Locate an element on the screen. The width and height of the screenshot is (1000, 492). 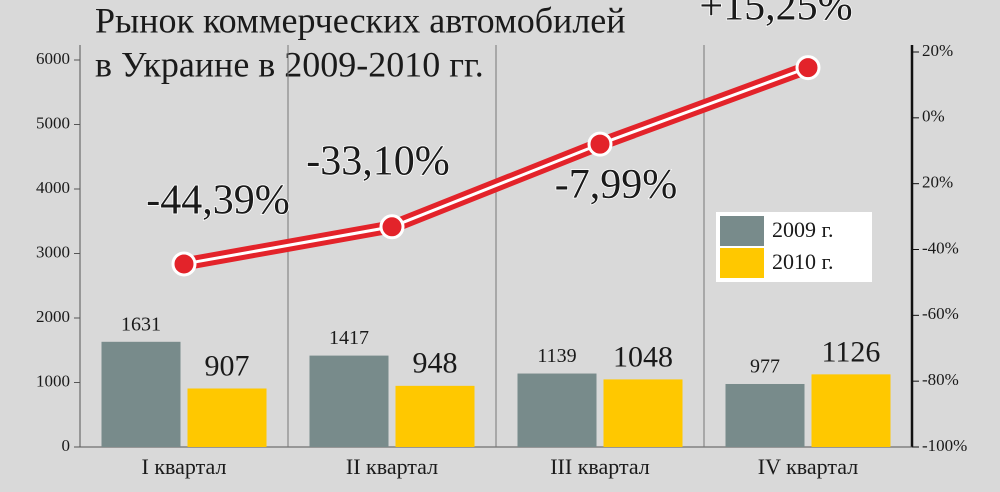
line-value-label: -44,39% is located at coordinates (217, 201).